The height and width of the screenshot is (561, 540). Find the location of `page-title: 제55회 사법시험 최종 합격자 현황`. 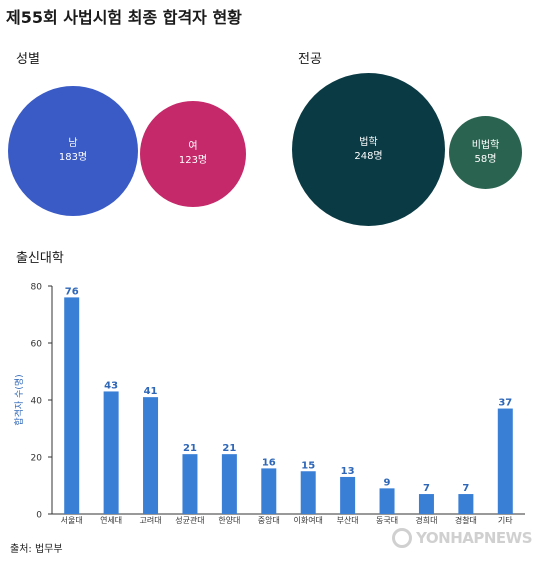

page-title: 제55회 사법시험 최종 합격자 현황 is located at coordinates (124, 17).